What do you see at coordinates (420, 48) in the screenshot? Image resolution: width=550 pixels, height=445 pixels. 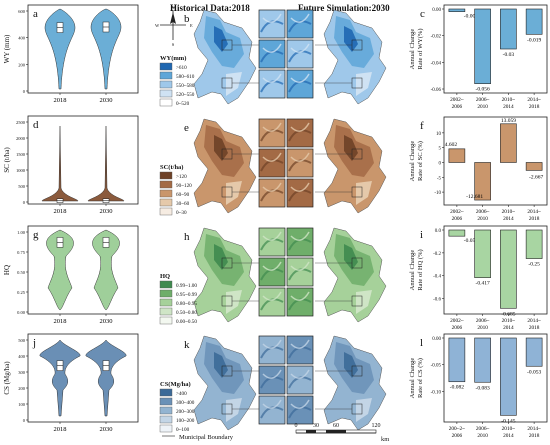 I see `bar-ylabel2-c: Rate of WY(%)` at bounding box center [420, 48].